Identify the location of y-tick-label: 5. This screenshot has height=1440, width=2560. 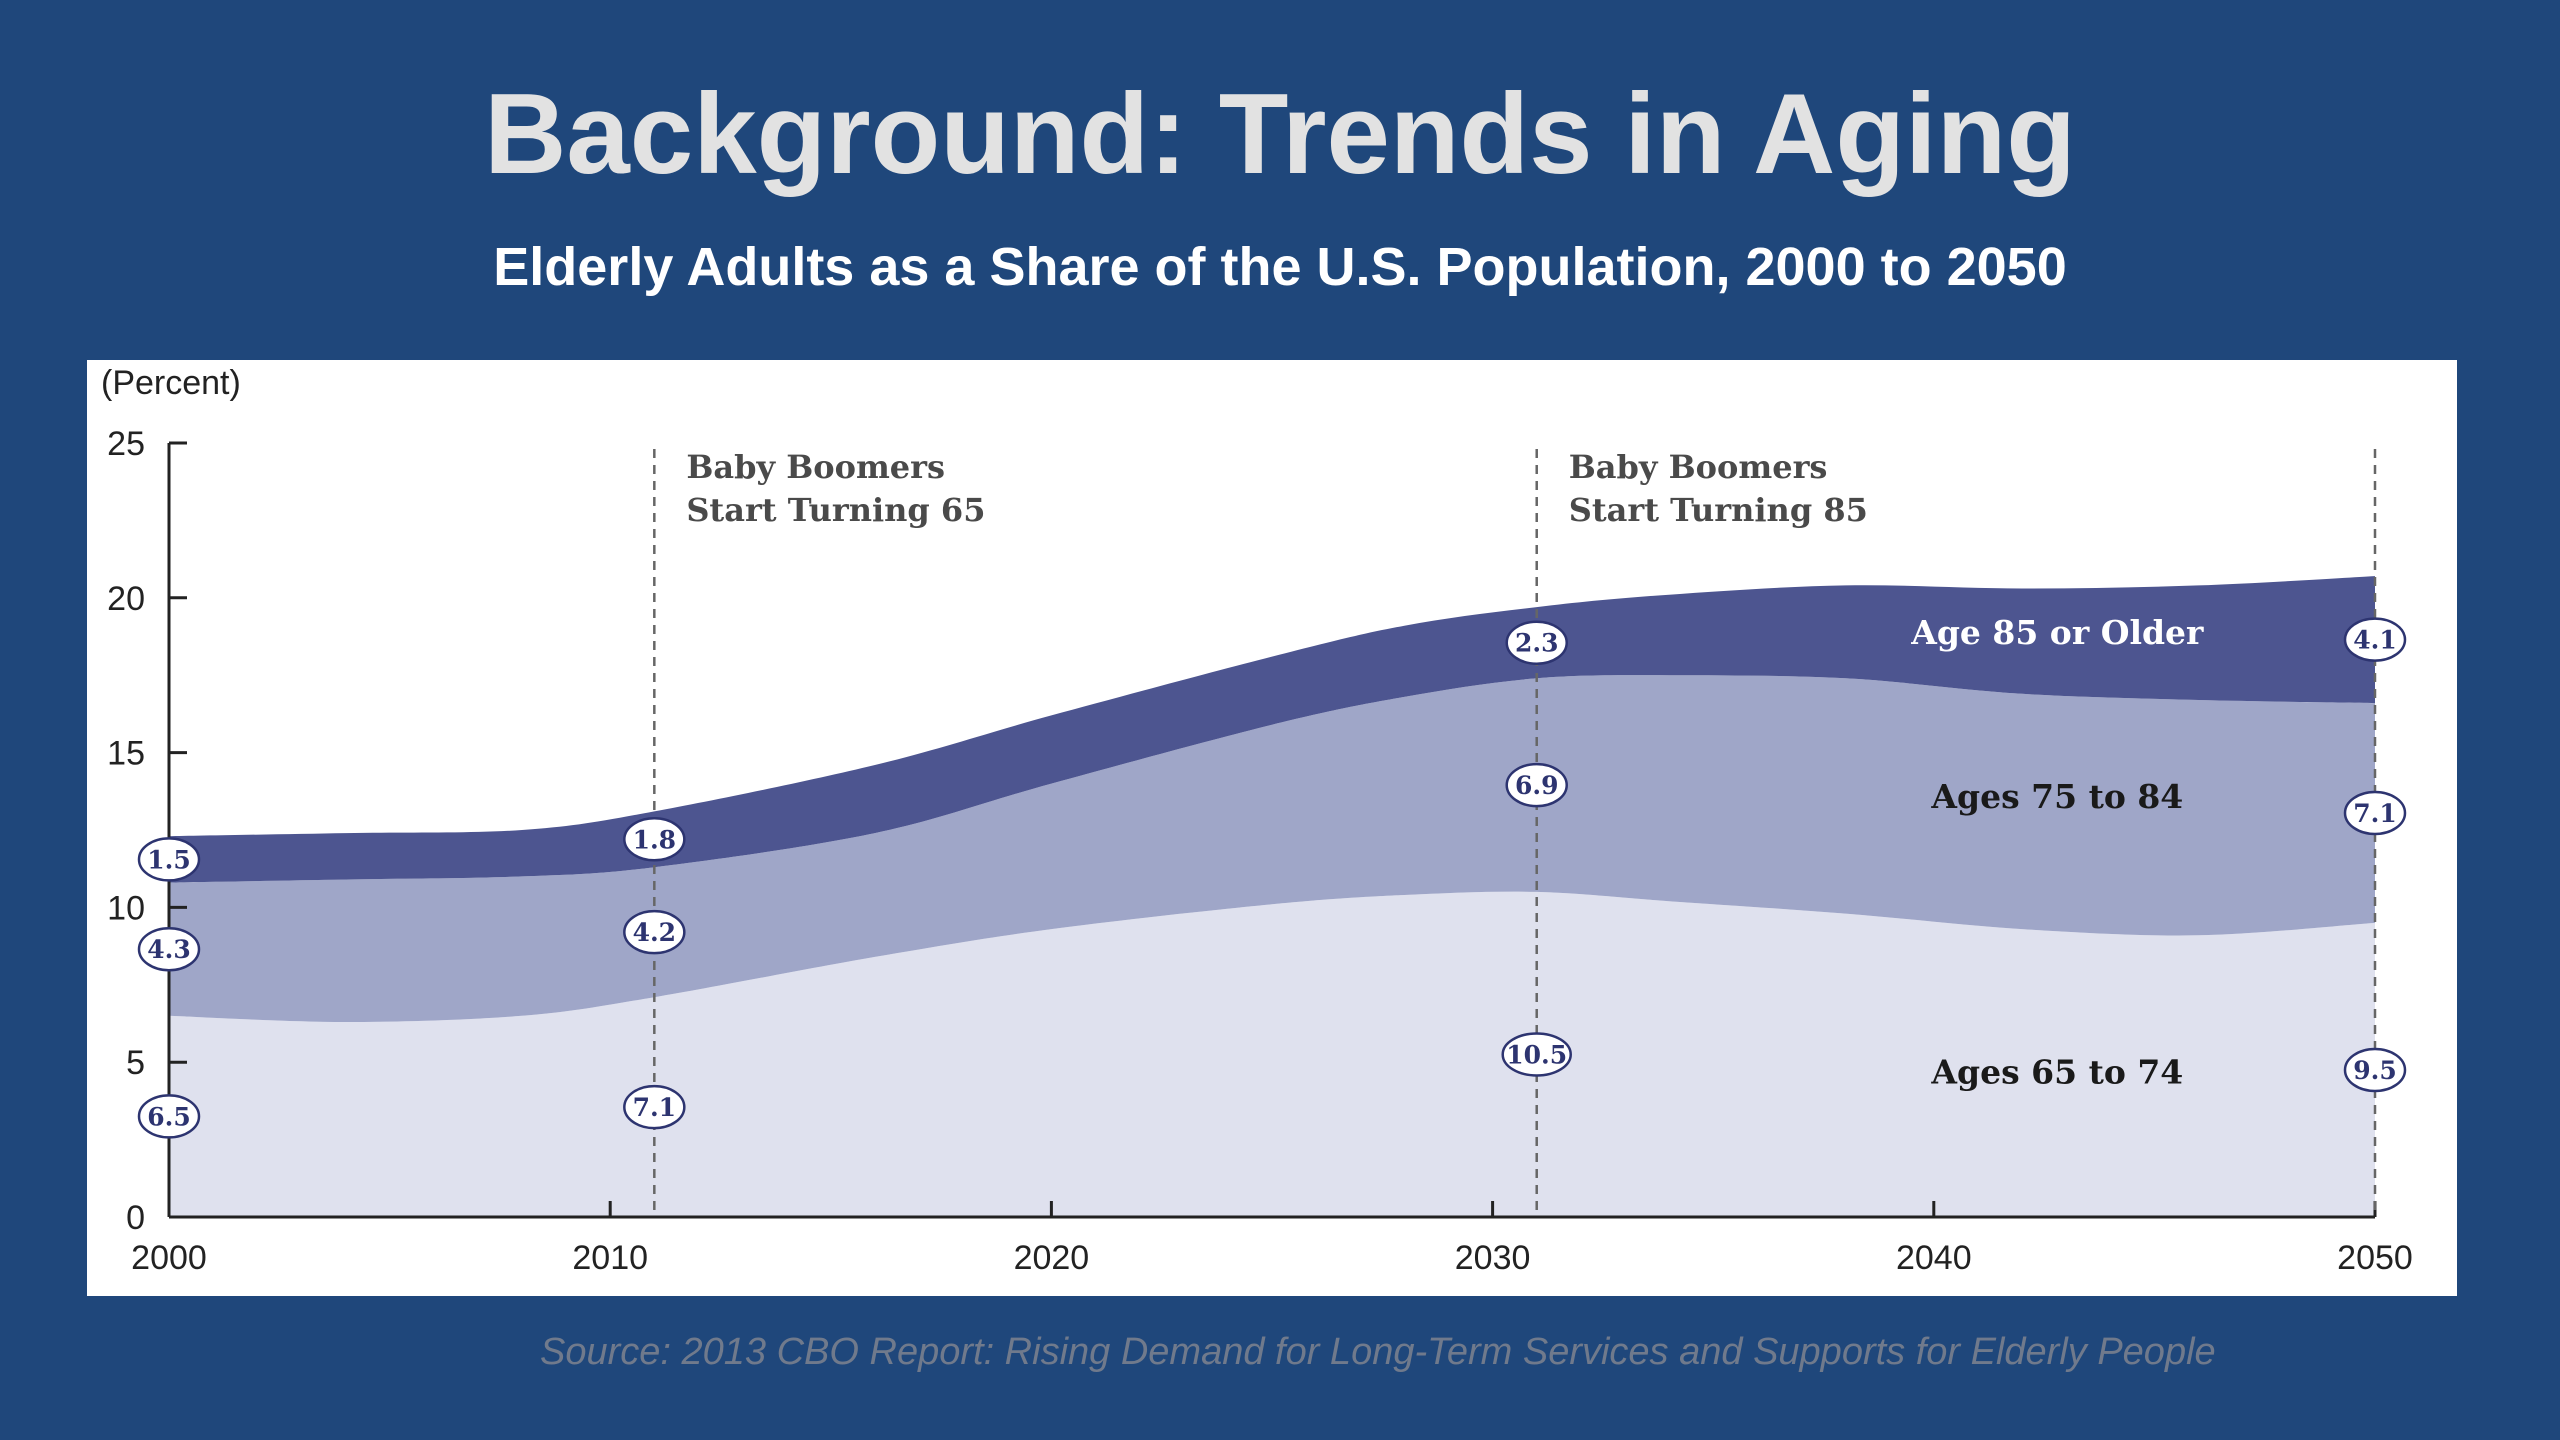
(135, 1063).